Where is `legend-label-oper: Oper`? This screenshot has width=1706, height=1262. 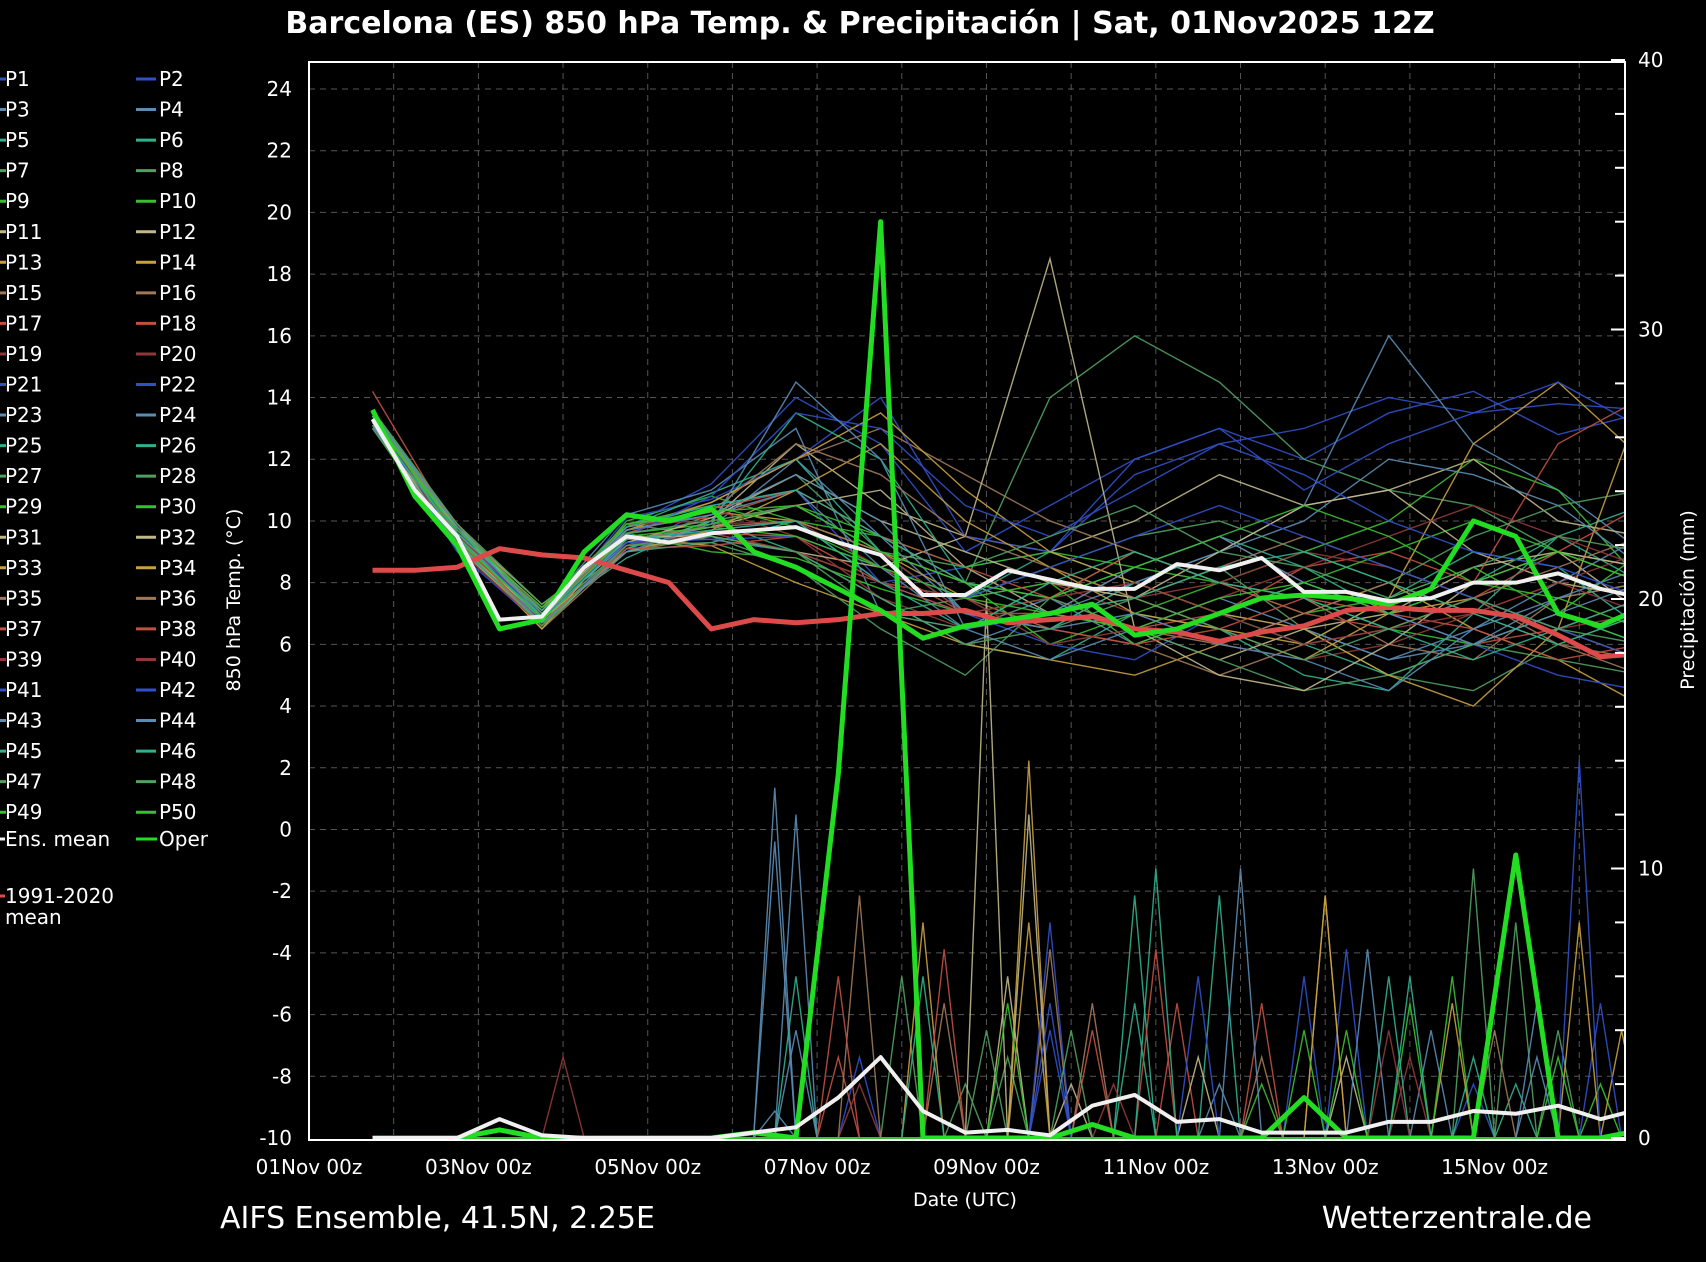
legend-label-oper: Oper is located at coordinates (184, 839).